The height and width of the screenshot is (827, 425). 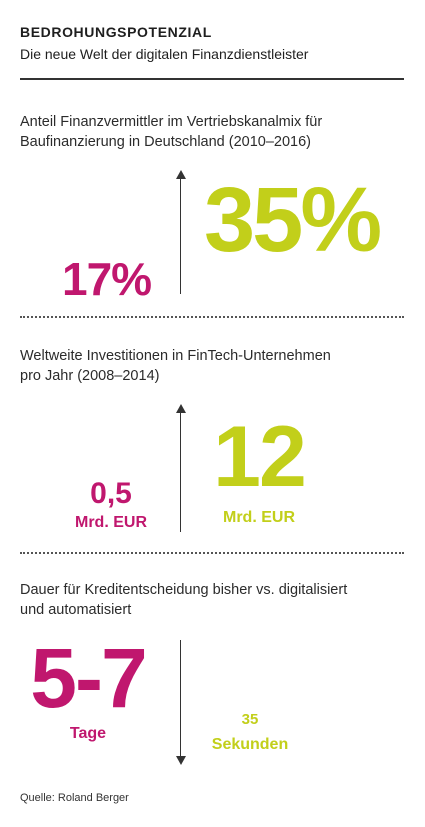 I want to click on header-divider, so click(x=212, y=79).